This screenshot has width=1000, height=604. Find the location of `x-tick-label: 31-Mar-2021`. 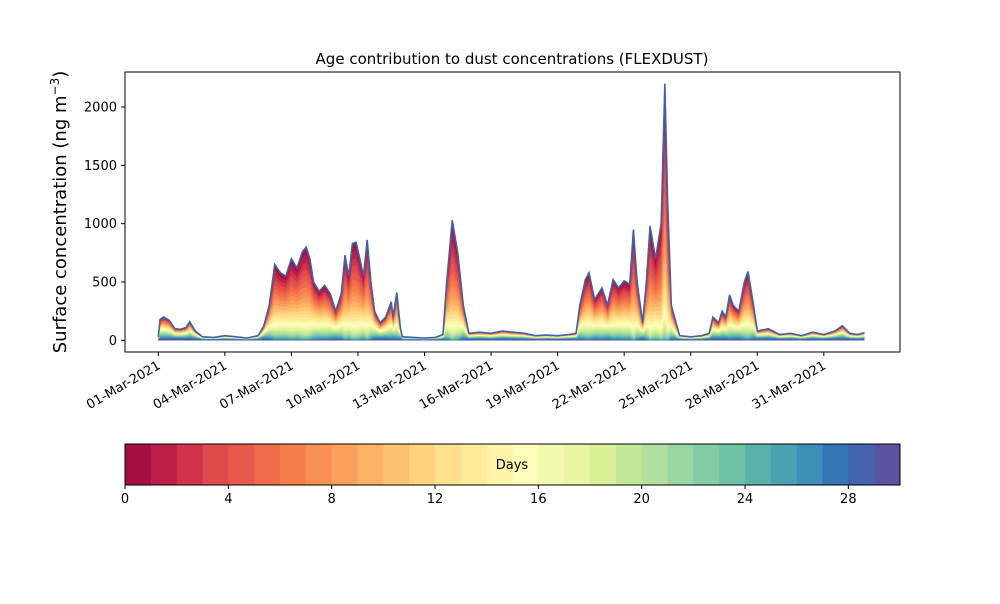

x-tick-label: 31-Mar-2021 is located at coordinates (789, 385).